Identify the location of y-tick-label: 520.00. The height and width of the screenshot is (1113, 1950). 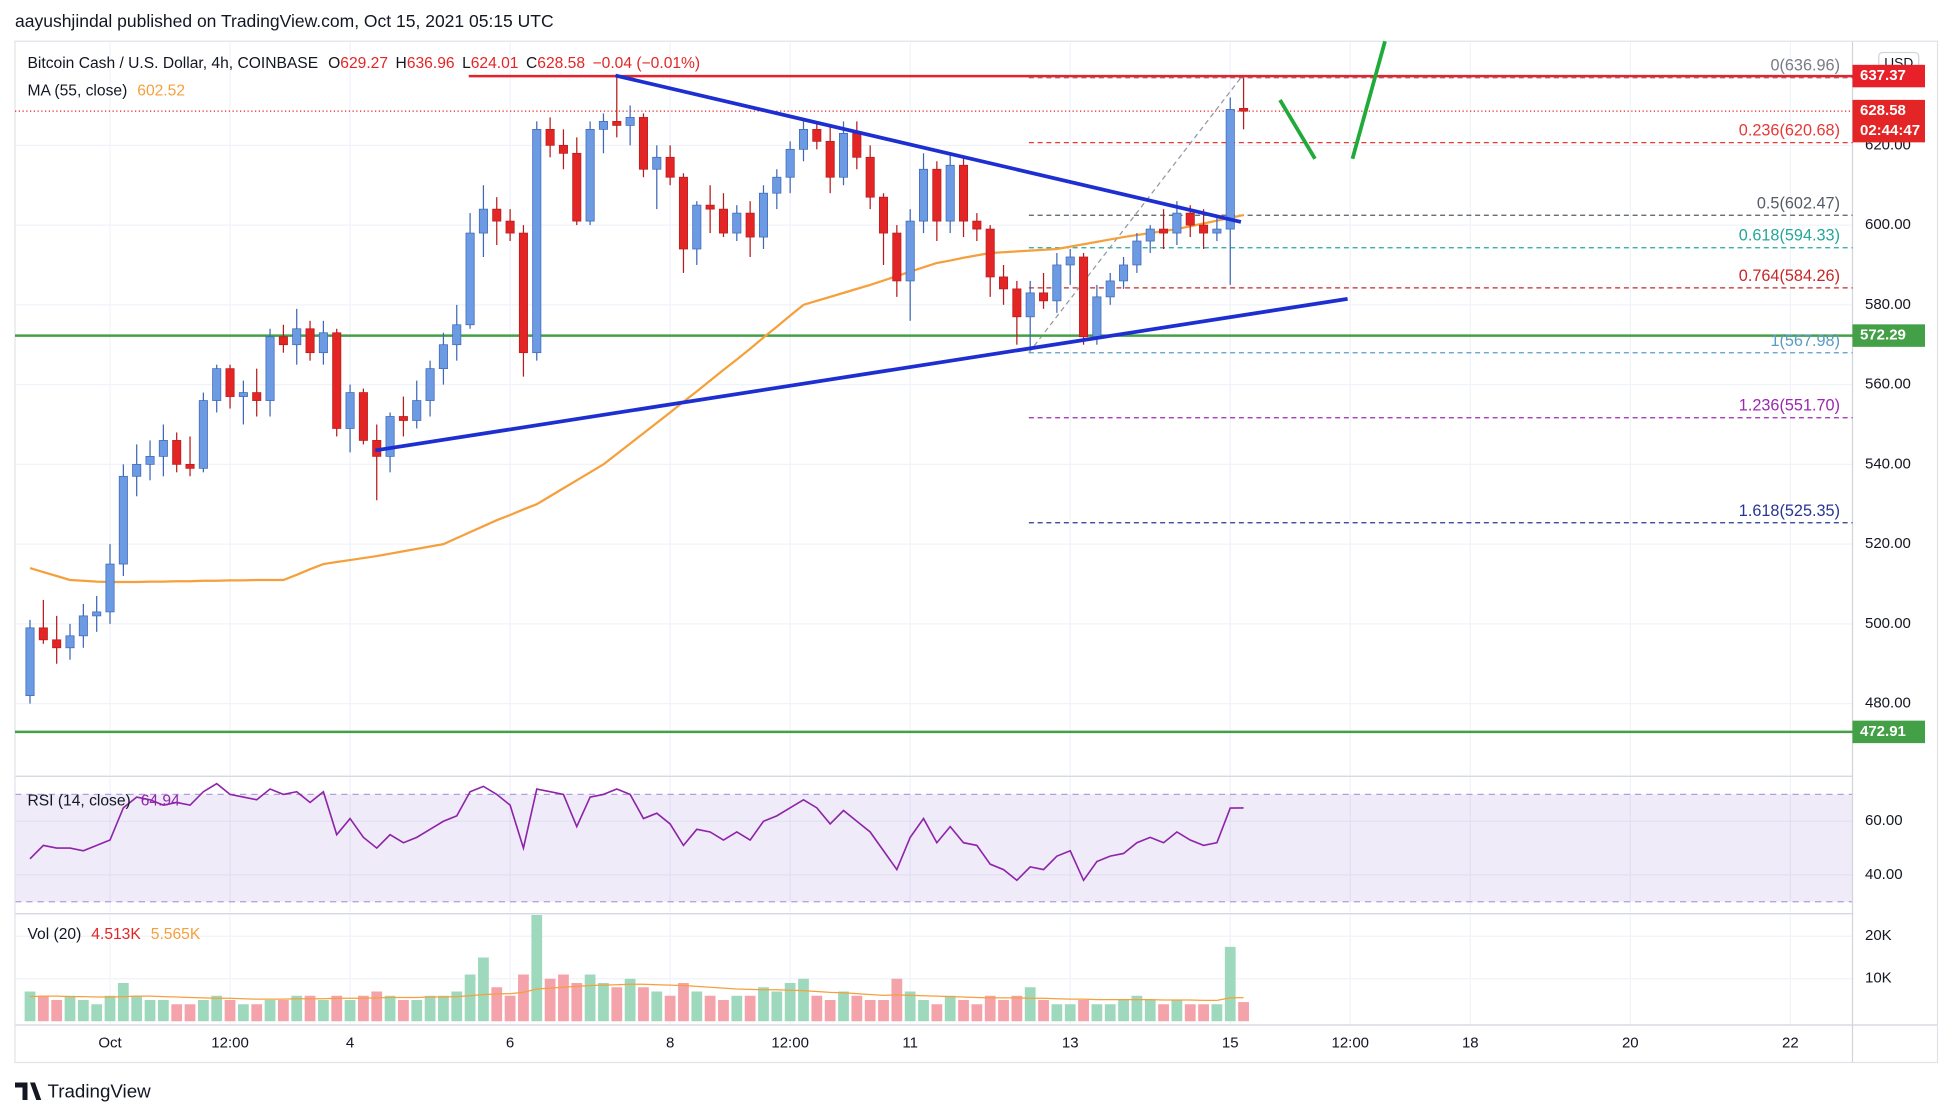
(1888, 543).